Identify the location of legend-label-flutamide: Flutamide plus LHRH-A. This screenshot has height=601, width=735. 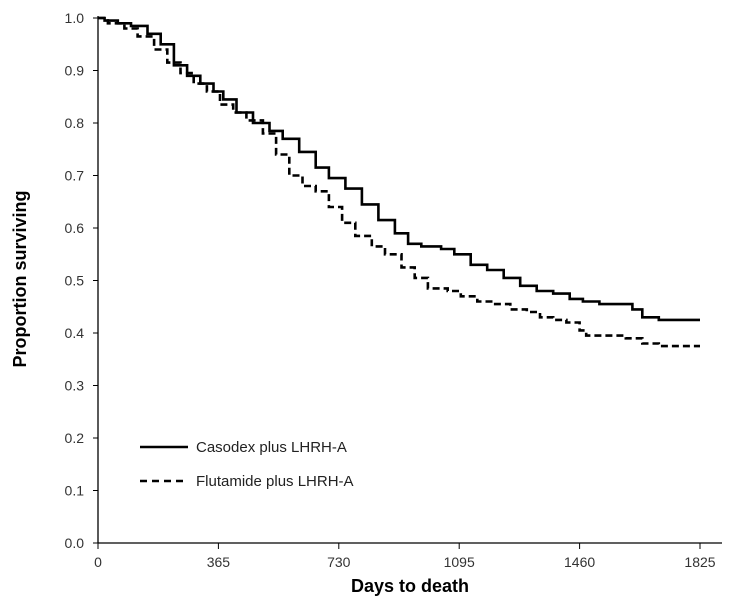
(275, 481).